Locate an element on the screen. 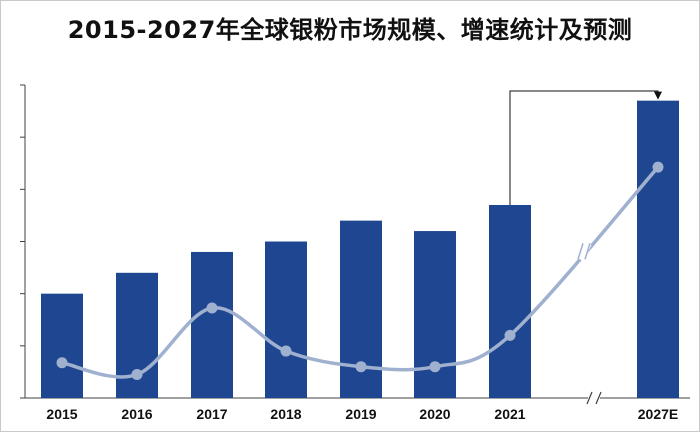 This screenshot has height=432, width=700. x-tick-label: 2021 is located at coordinates (509, 414).